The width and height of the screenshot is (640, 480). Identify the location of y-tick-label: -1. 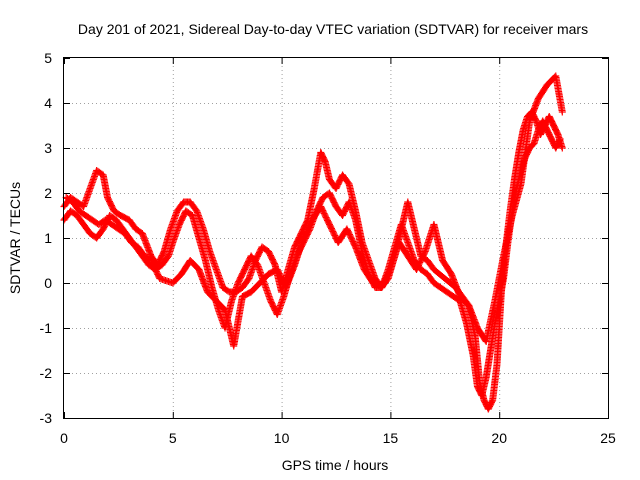
(46, 328).